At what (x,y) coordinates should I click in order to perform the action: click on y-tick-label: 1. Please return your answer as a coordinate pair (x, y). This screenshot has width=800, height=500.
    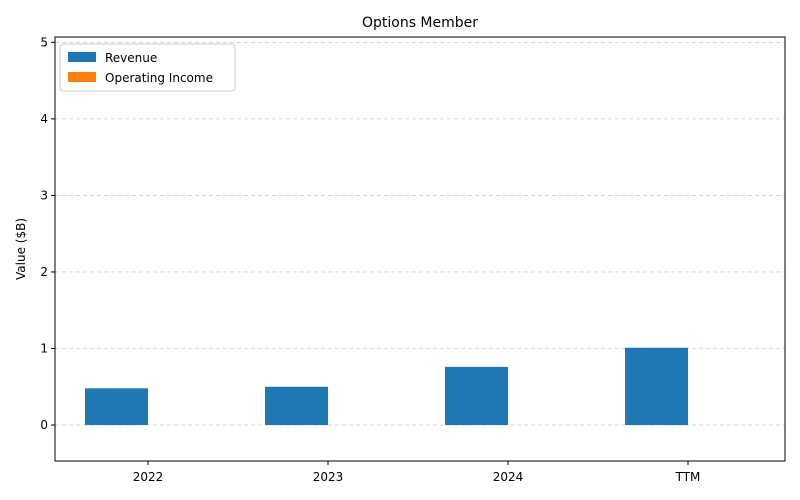
    Looking at the image, I should click on (44, 348).